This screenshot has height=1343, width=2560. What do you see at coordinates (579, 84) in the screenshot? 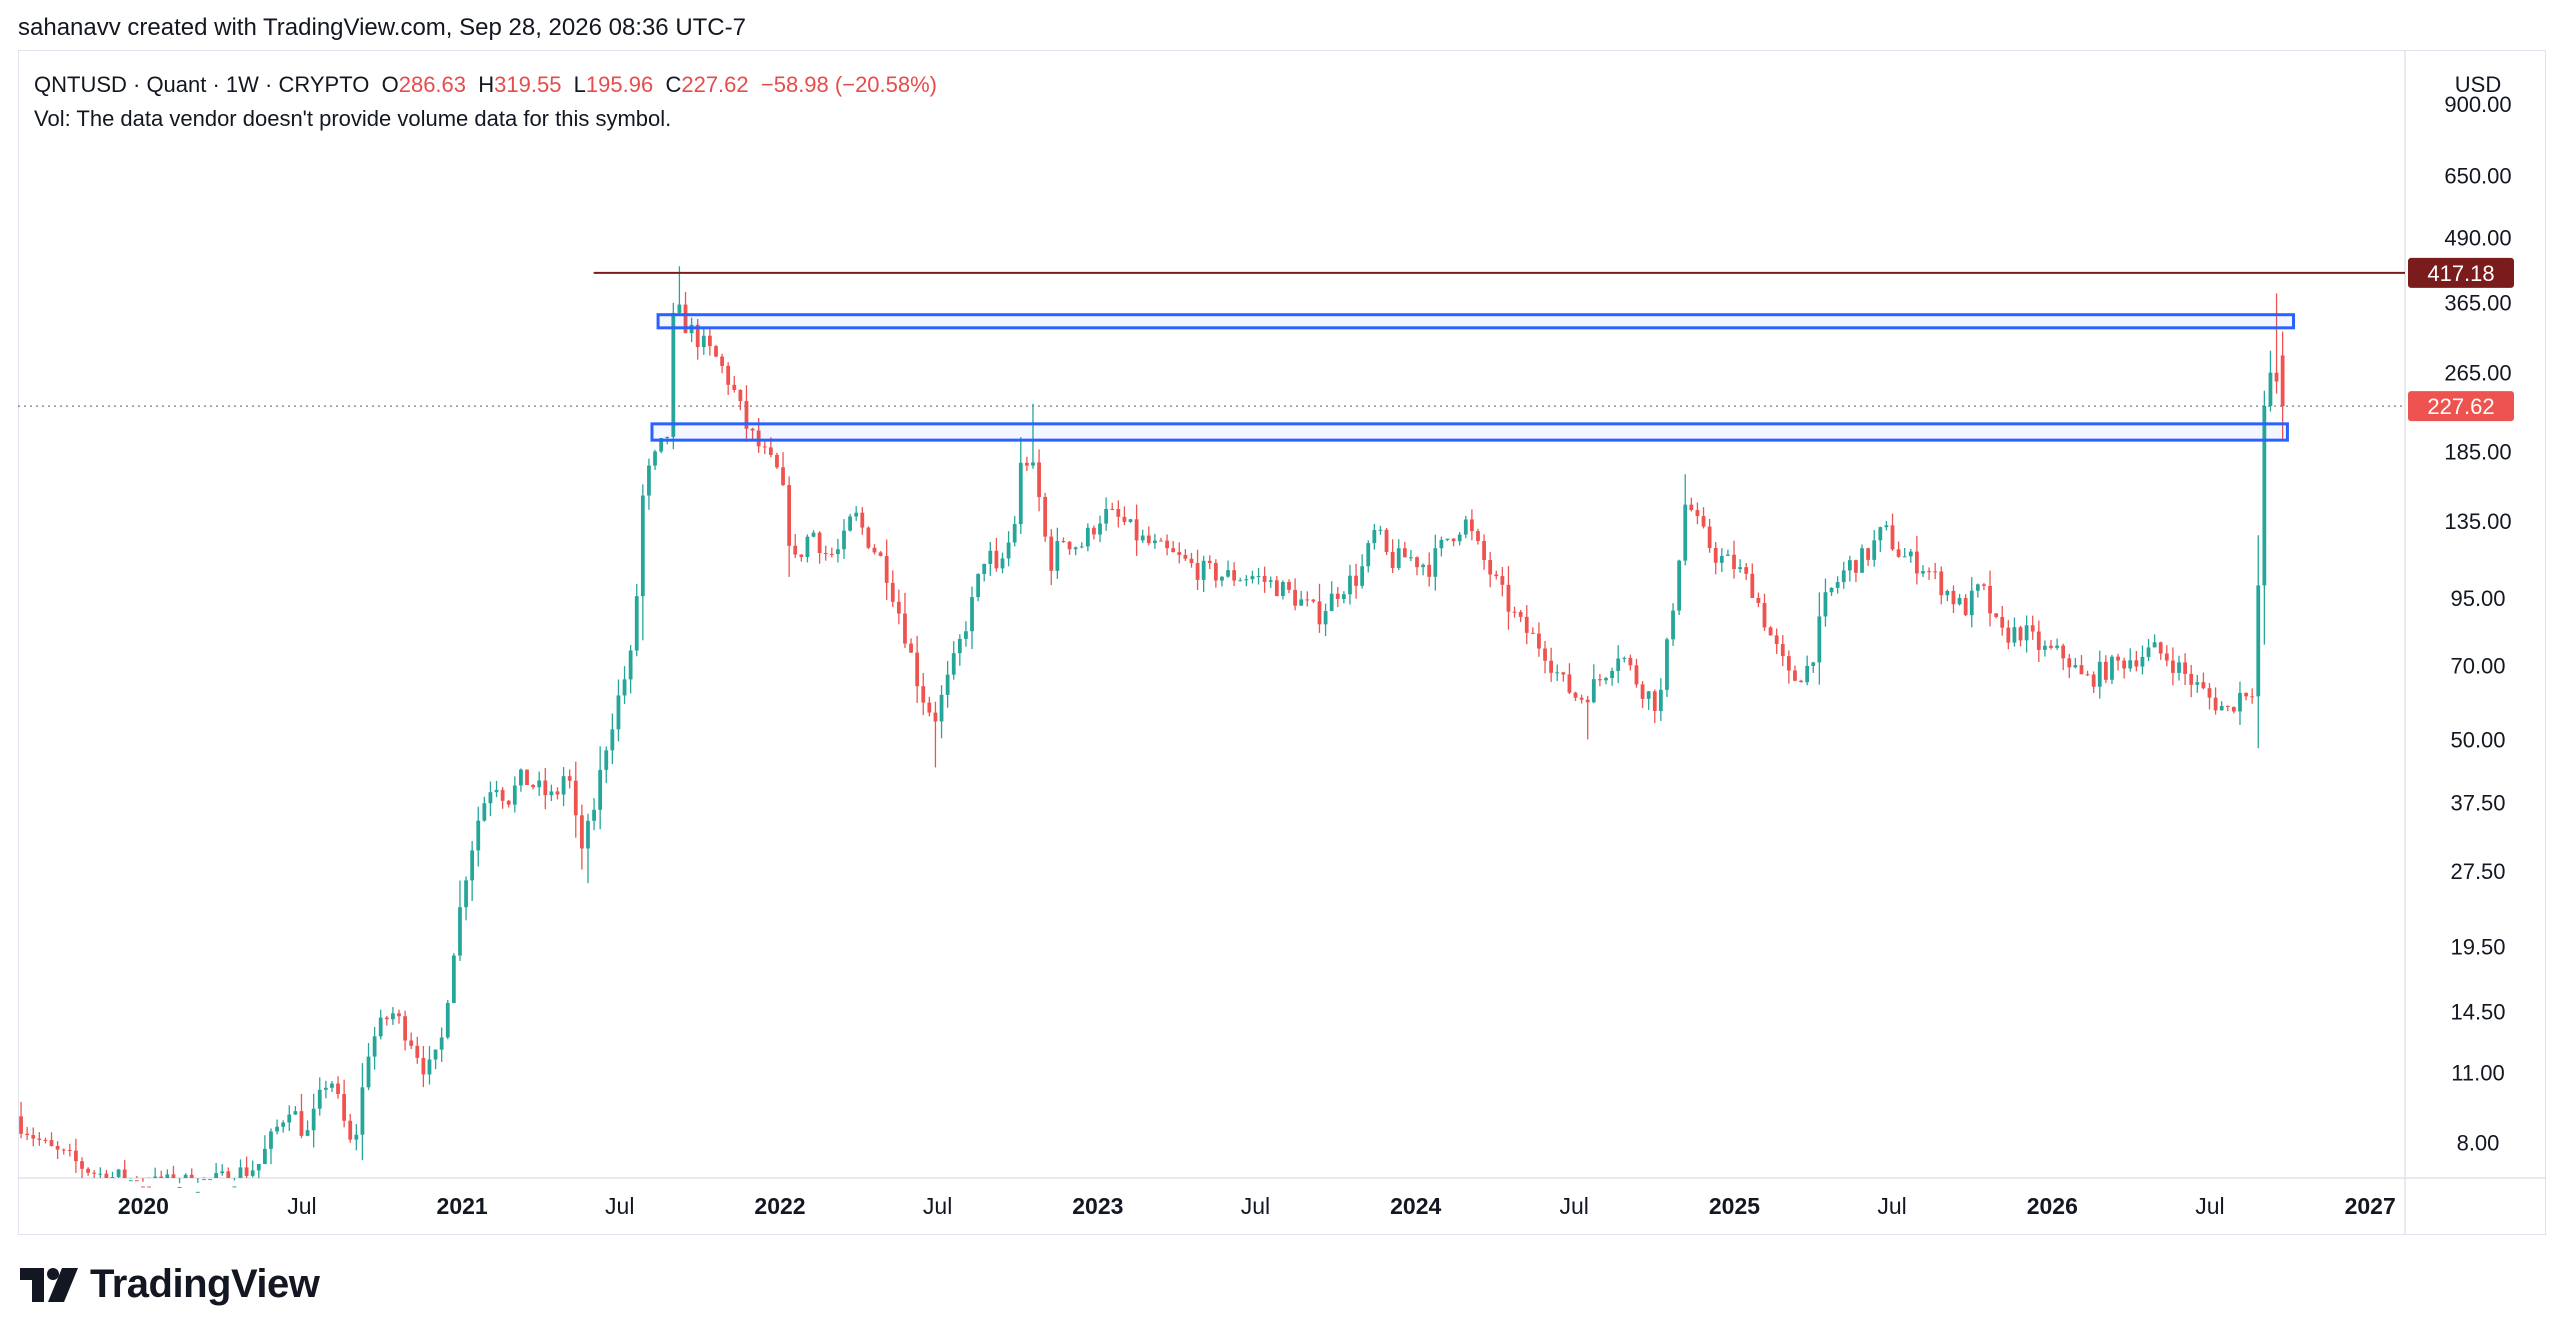
I see `low-label: L` at bounding box center [579, 84].